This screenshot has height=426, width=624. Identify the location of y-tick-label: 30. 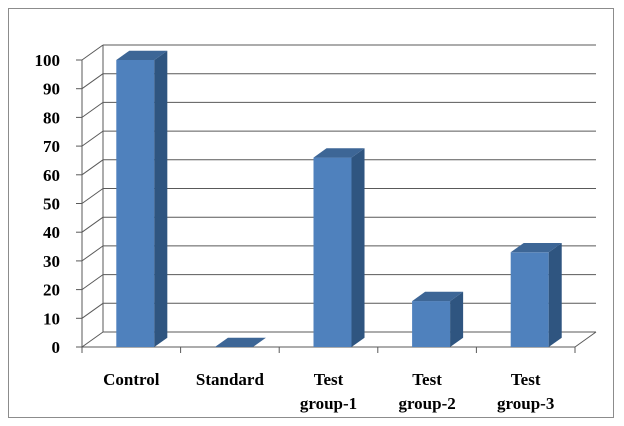
(51, 261).